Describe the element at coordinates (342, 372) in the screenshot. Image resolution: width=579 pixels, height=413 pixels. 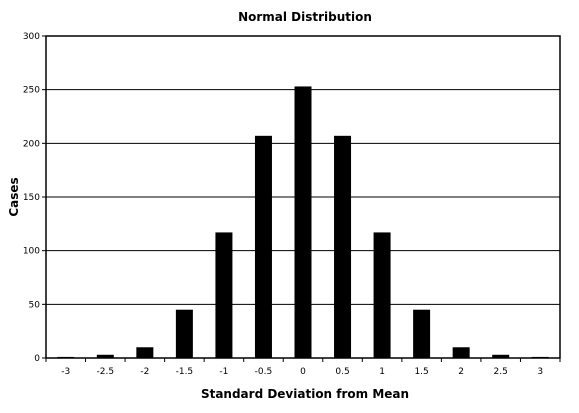
I see `x-tick-label: 0.5` at that location.